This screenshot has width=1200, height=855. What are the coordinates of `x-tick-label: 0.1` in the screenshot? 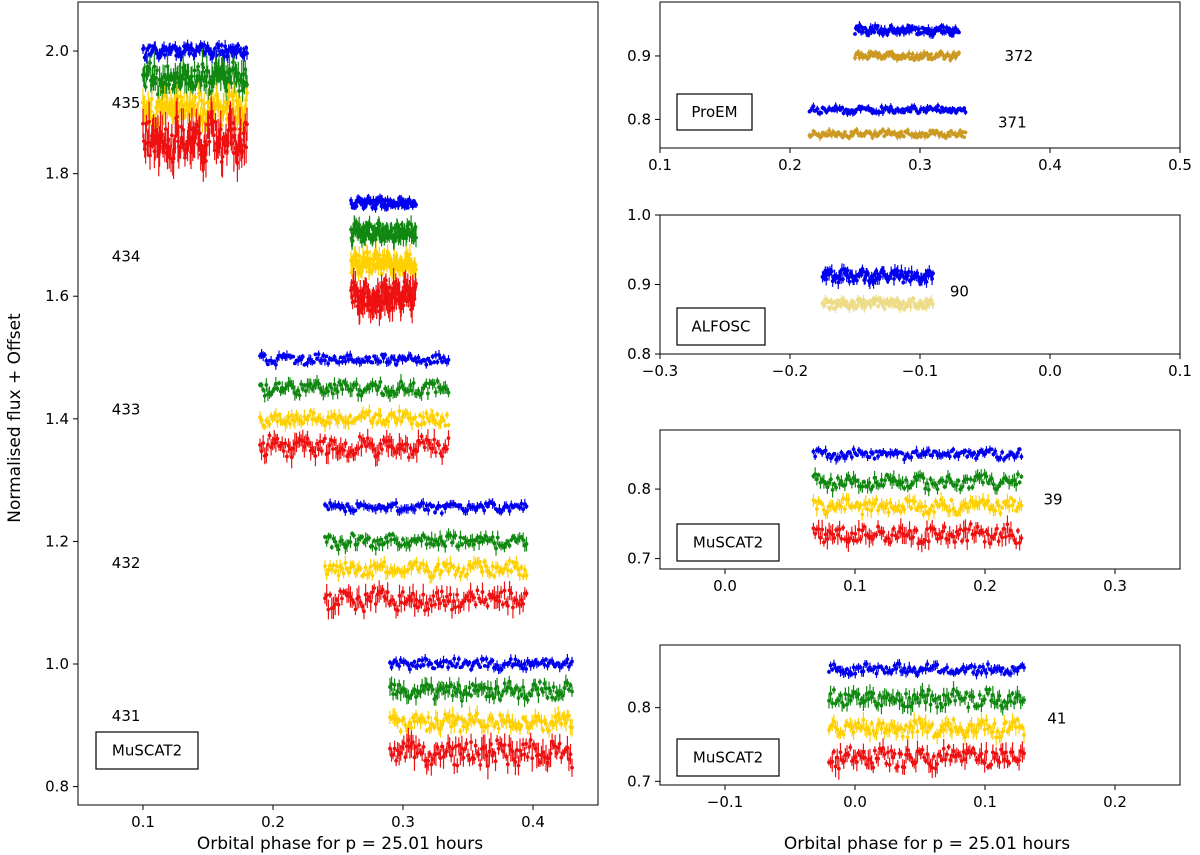 It's located at (143, 822).